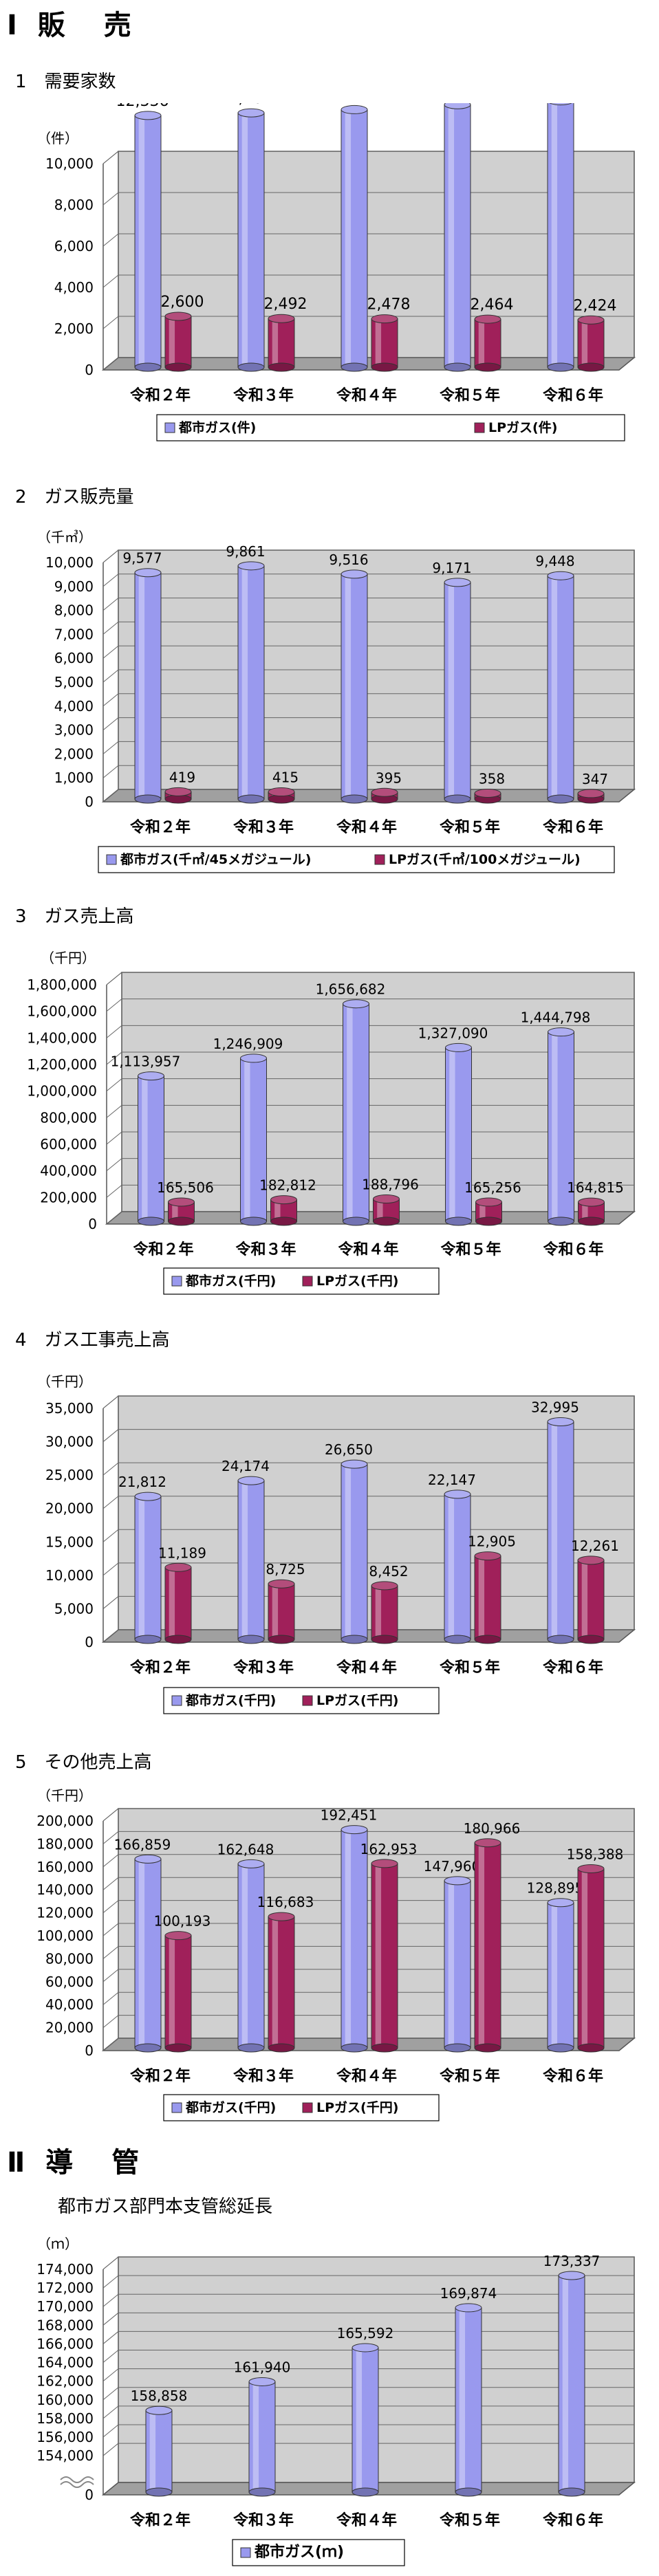 This screenshot has width=659, height=2576. Describe the element at coordinates (595, 305) in the screenshot. I see `data-label: 2,424` at that location.